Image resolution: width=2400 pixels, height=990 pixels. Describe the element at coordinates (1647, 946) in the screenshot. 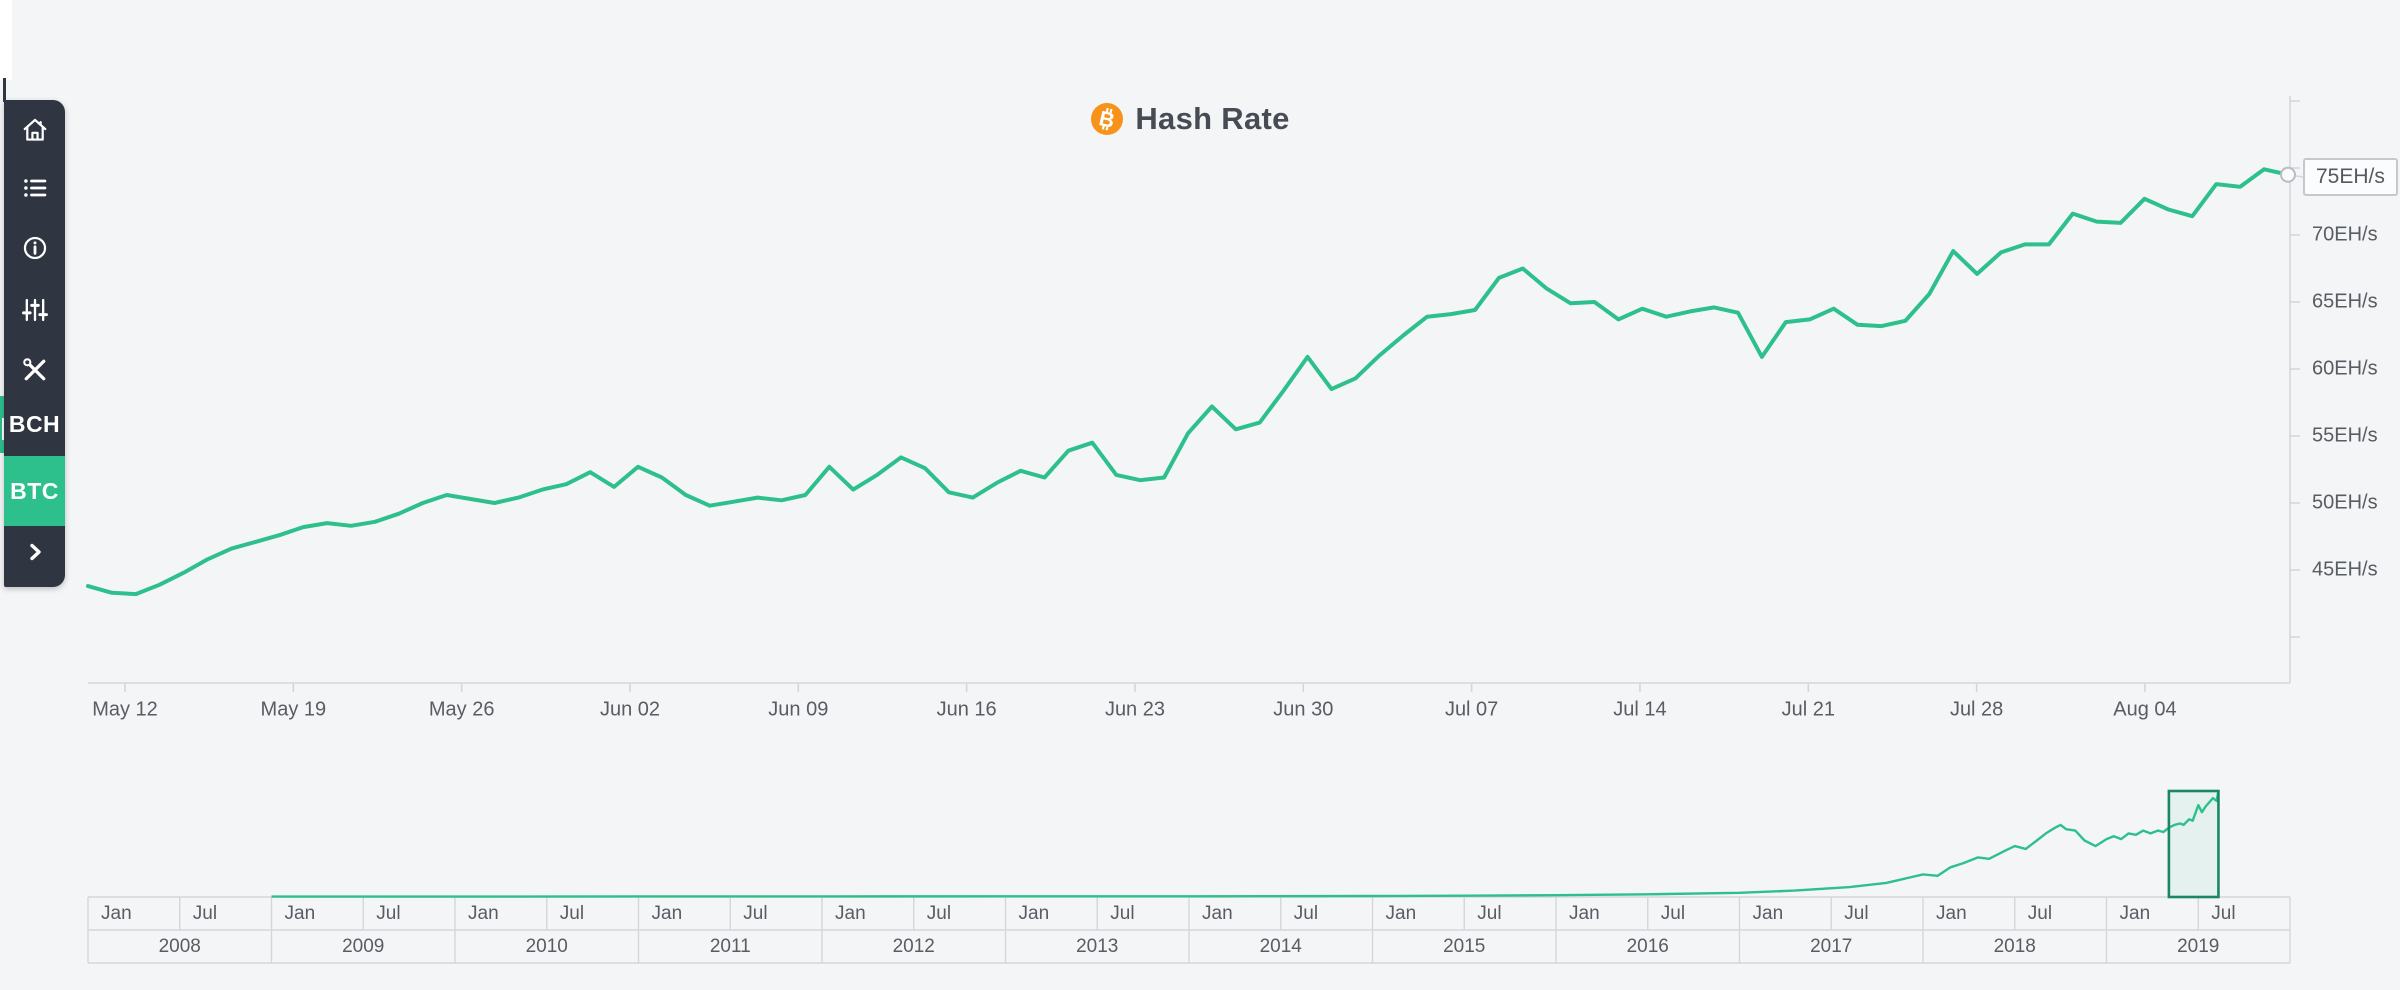

I see `nav-year-label: 2016` at that location.